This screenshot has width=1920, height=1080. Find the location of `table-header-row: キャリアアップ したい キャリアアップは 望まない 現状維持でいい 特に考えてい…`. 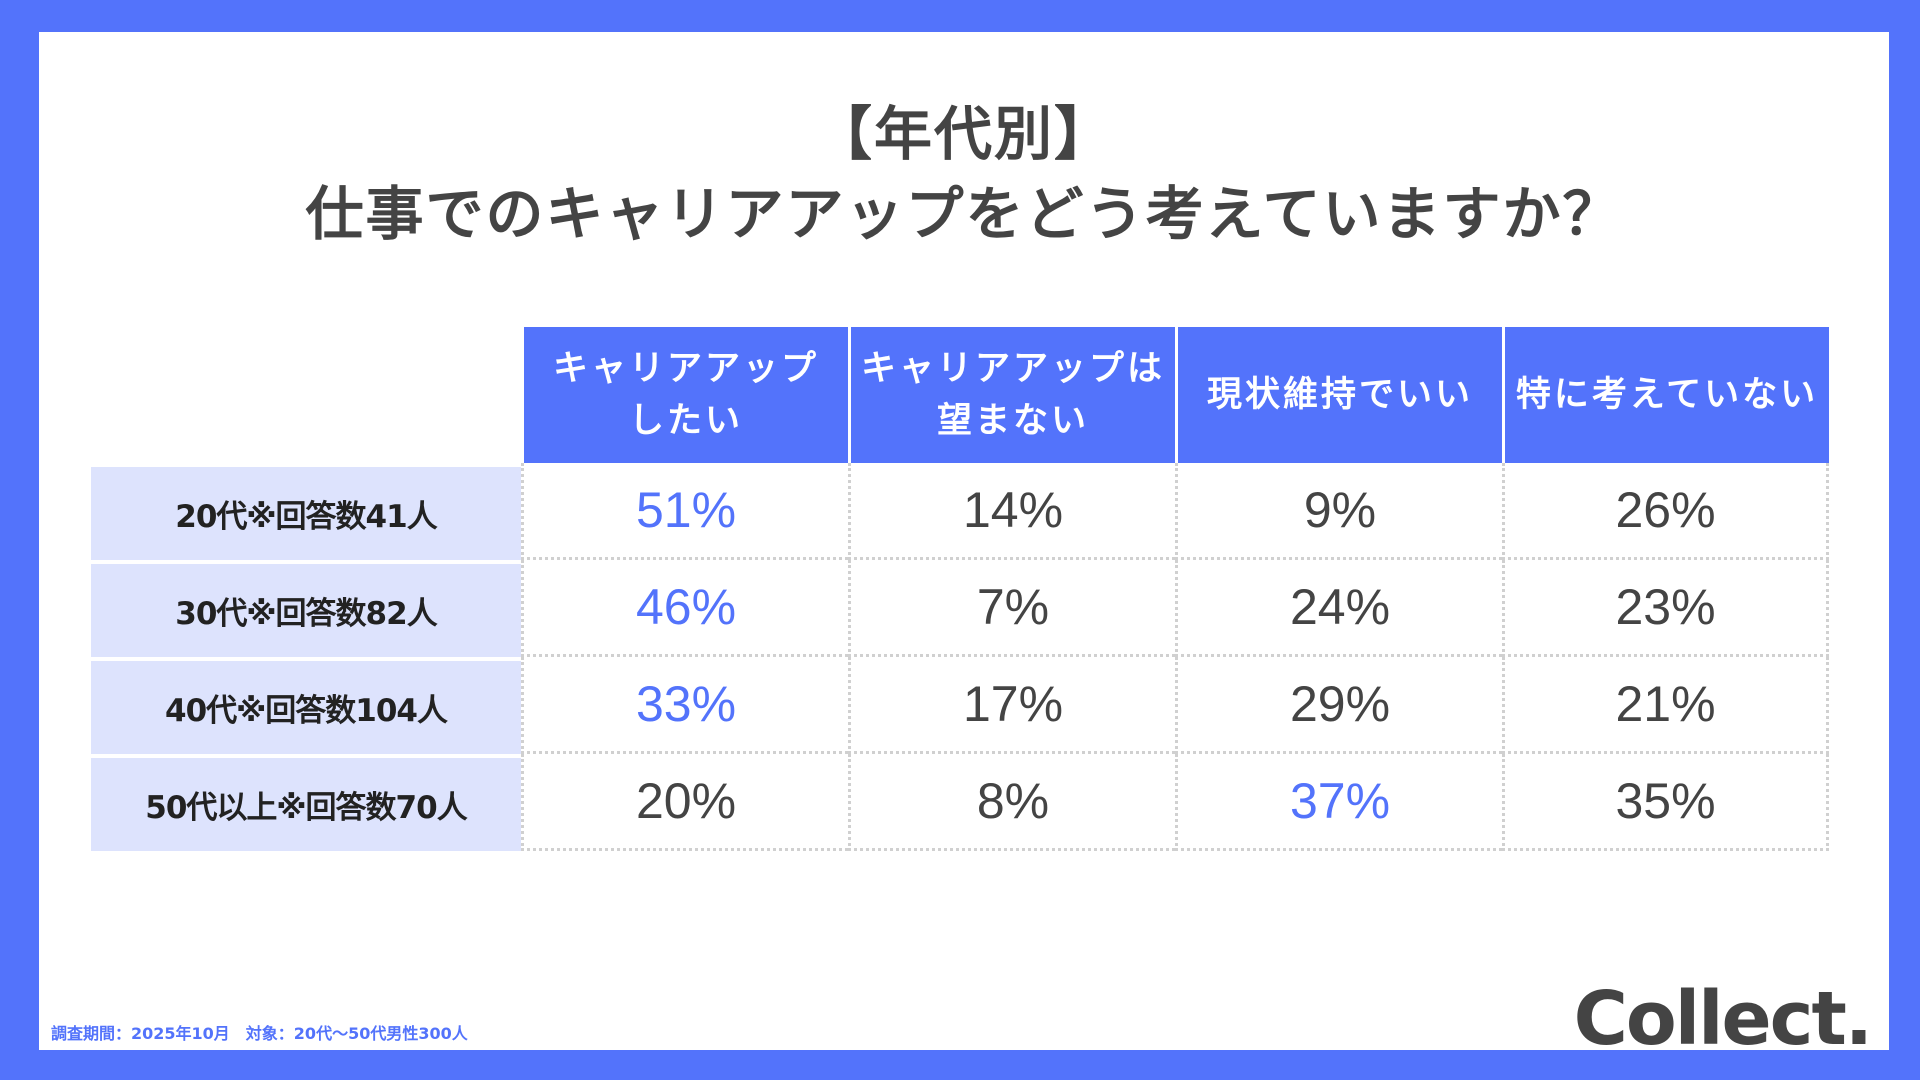

table-header-row: キャリアアップ したい キャリアアップは 望まない 現状維持でいい 特に考えてい… is located at coordinates (960, 395).